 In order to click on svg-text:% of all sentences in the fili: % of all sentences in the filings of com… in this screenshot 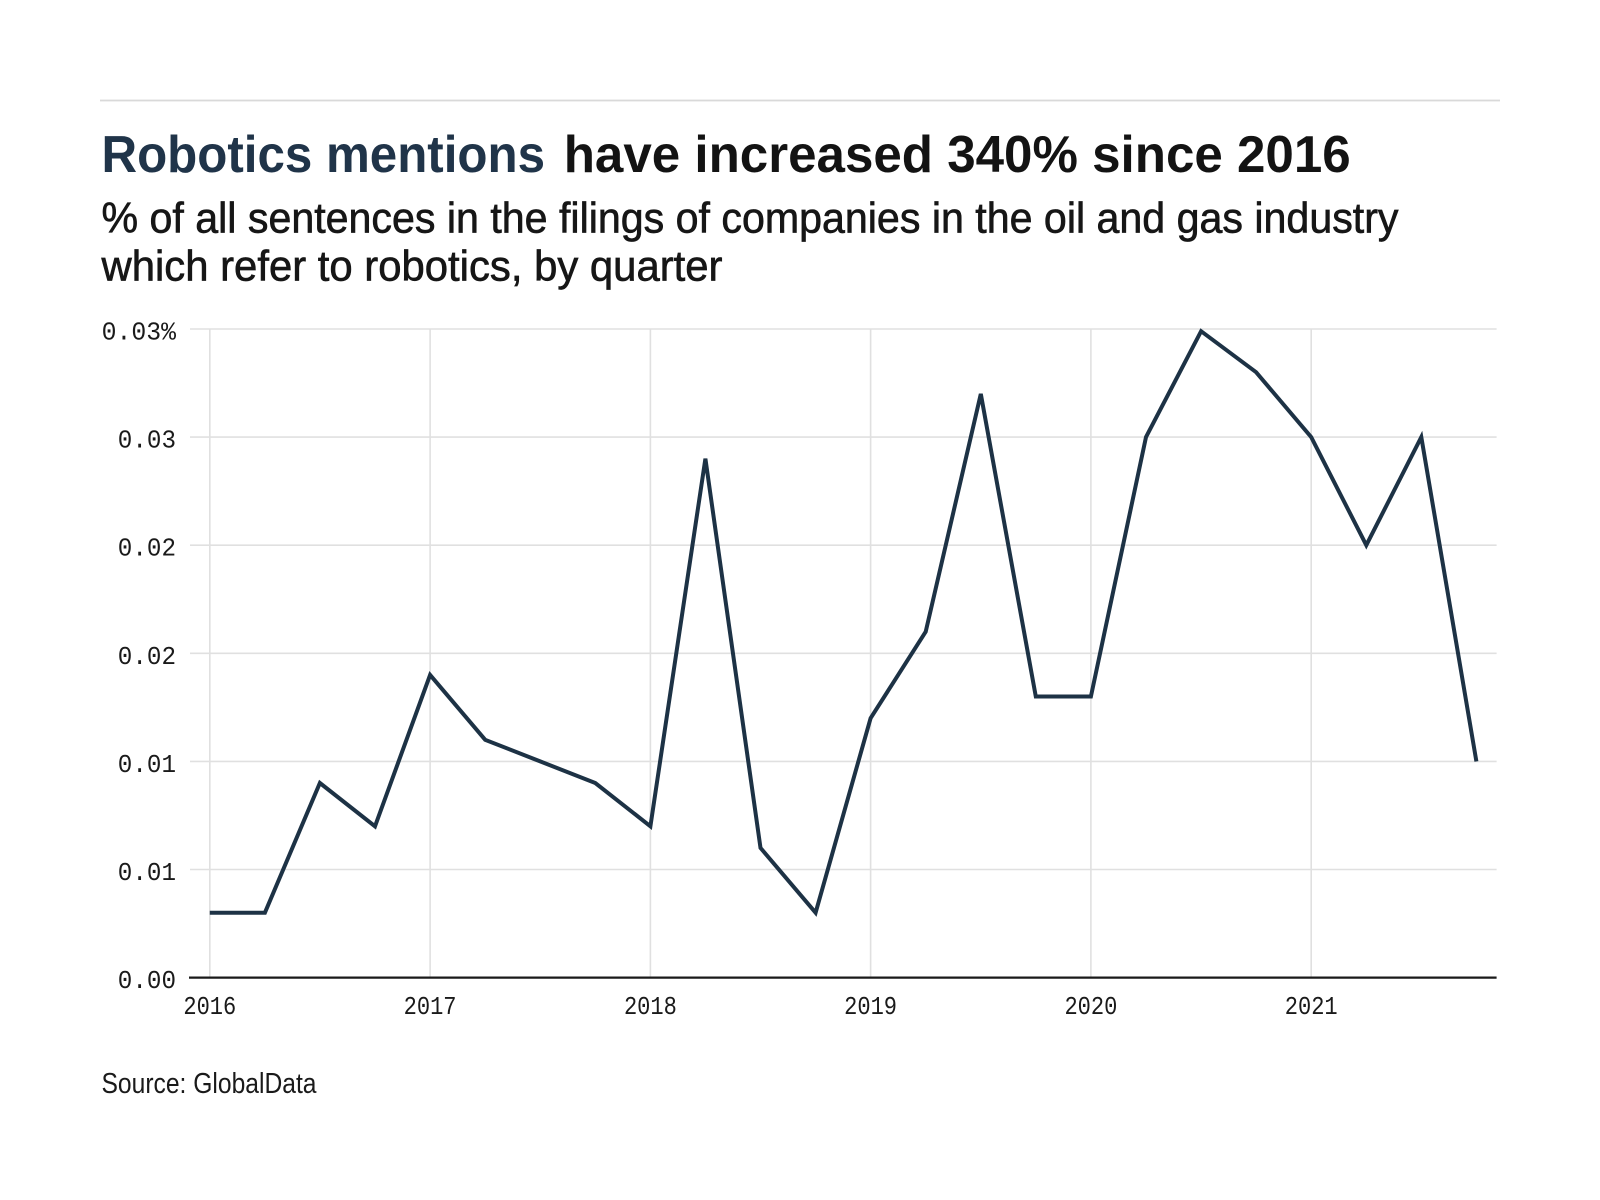, I will do `click(750, 219)`.